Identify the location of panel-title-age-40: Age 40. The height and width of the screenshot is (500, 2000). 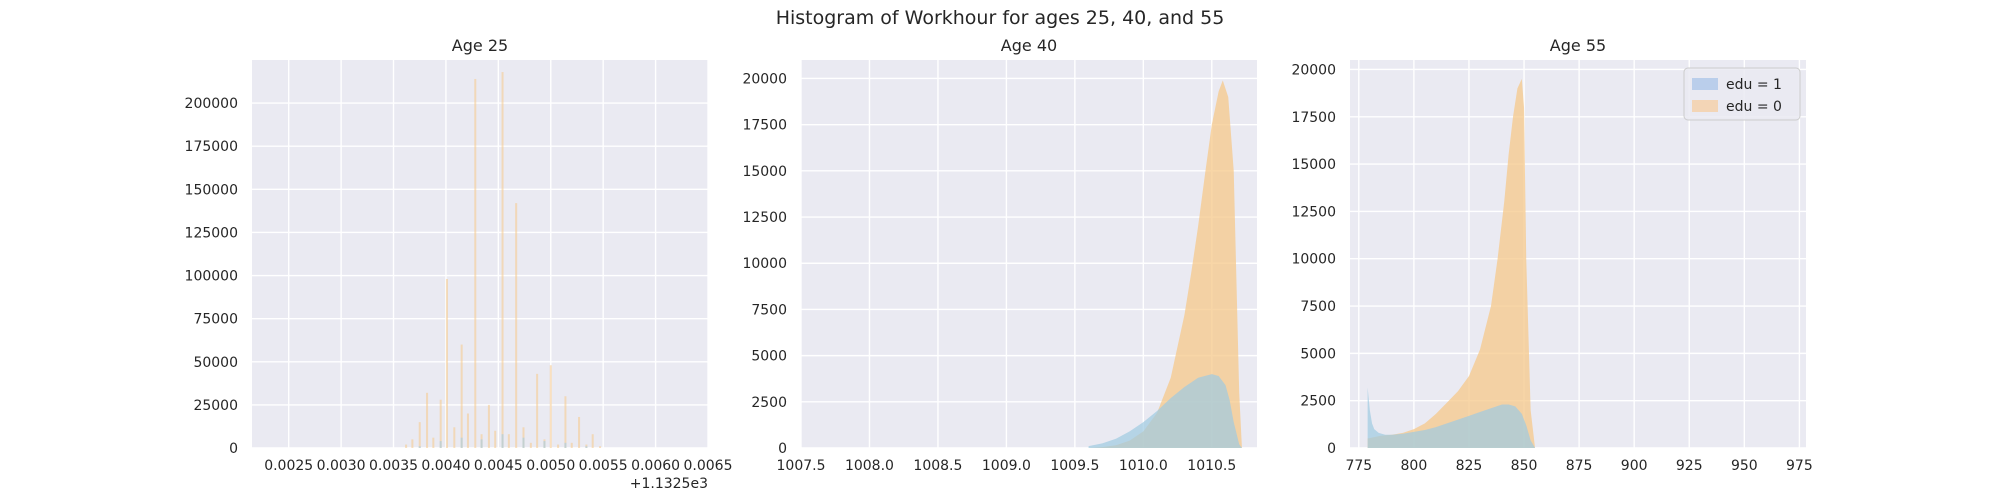
(1029, 45).